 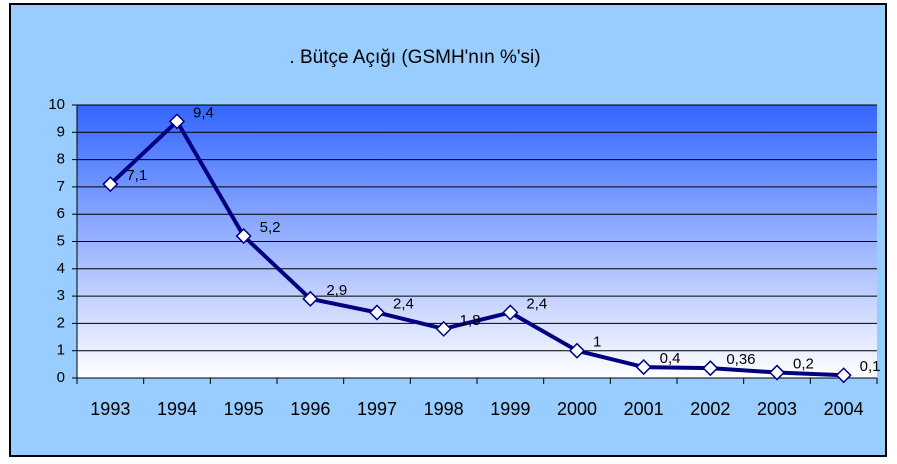 What do you see at coordinates (740, 359) in the screenshot?
I see `data-label: 0,36` at bounding box center [740, 359].